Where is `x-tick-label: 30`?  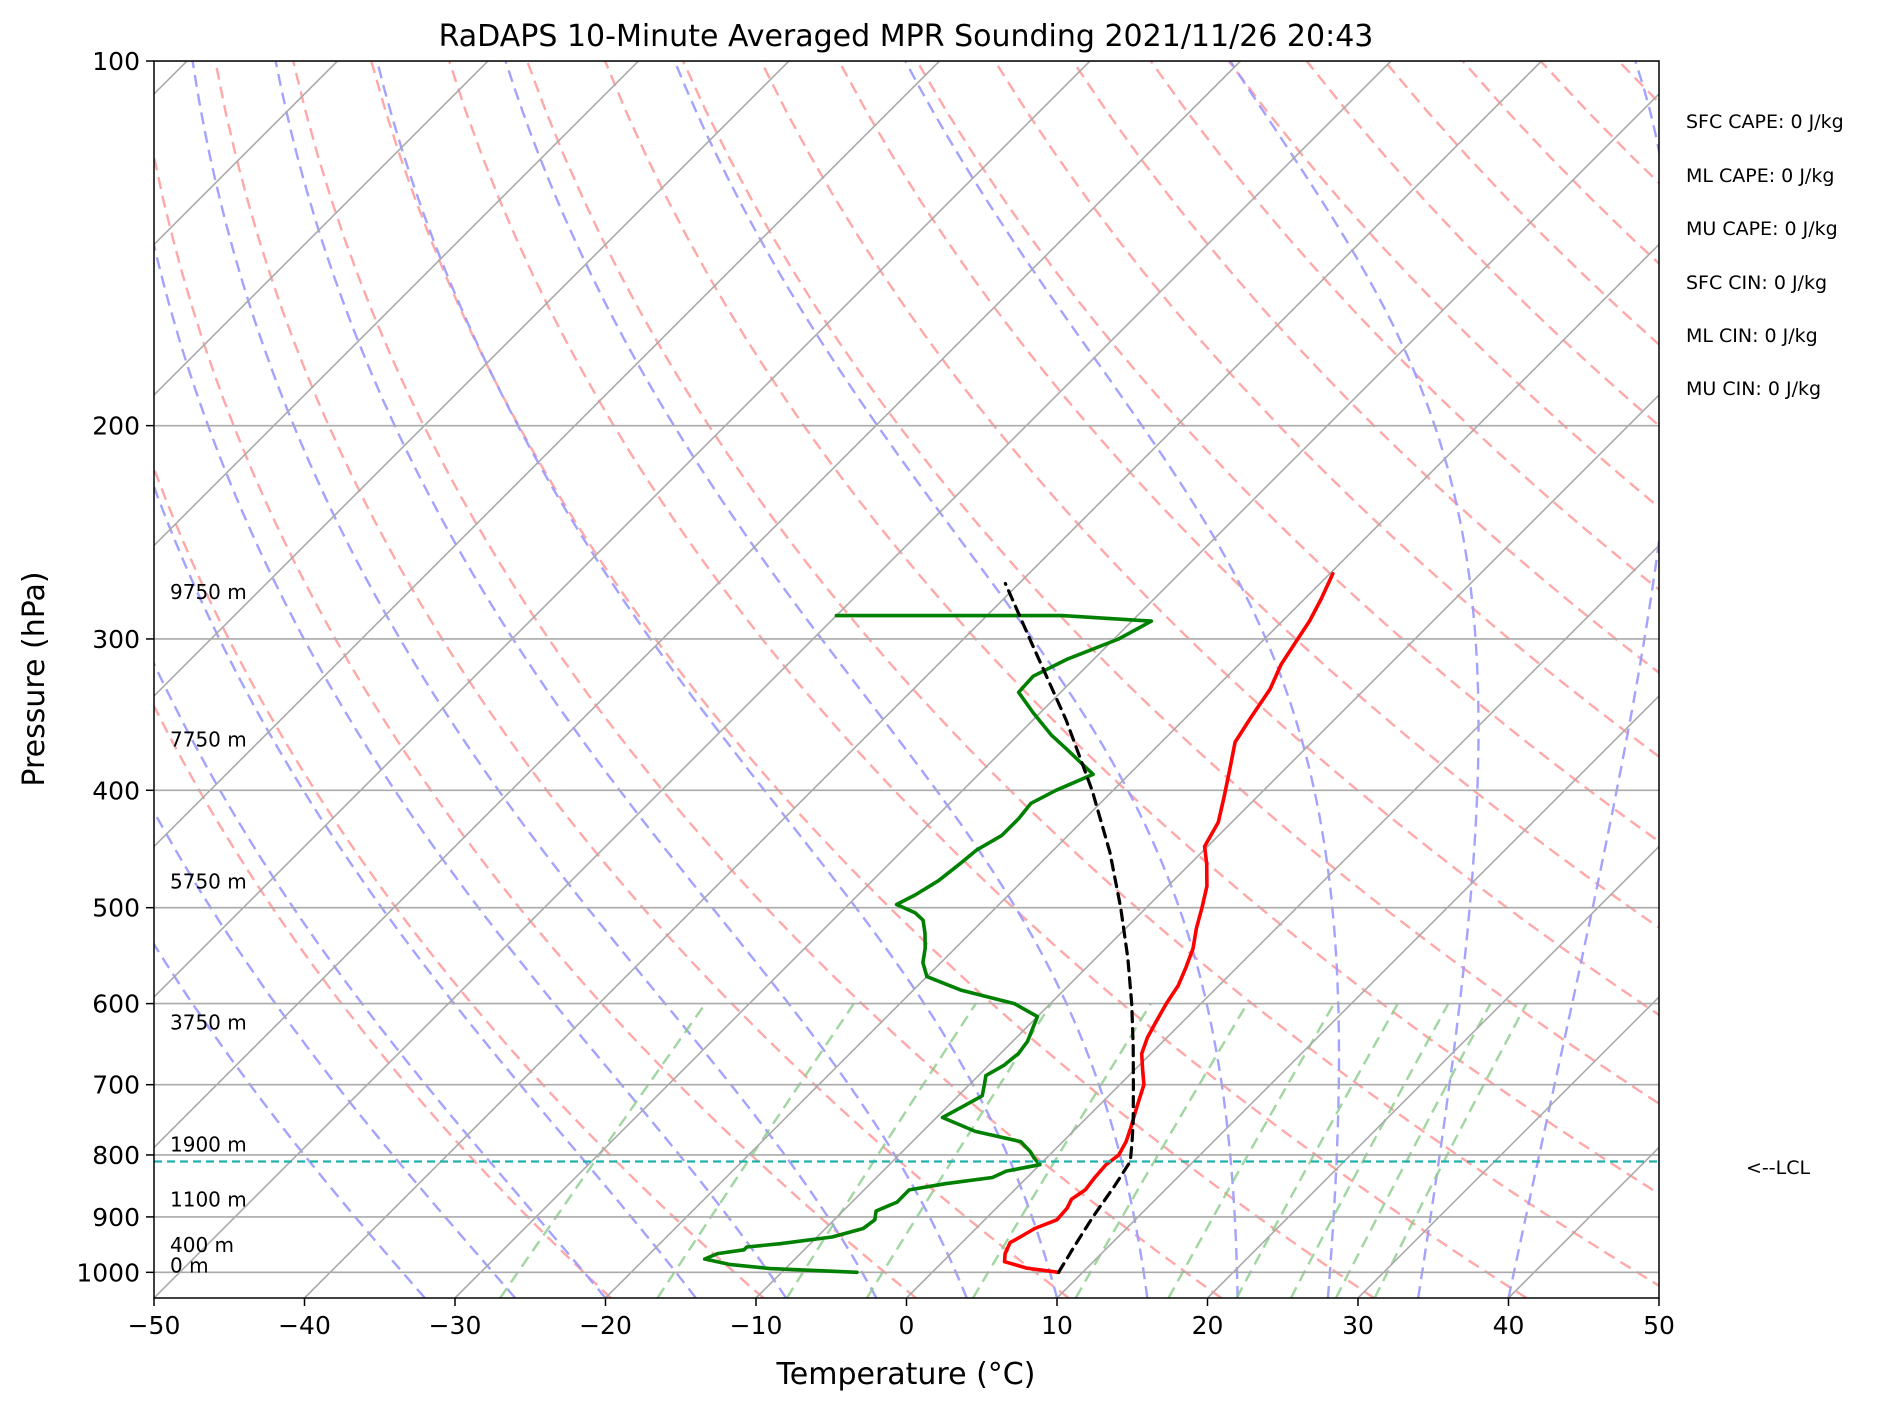 x-tick-label: 30 is located at coordinates (1358, 1325).